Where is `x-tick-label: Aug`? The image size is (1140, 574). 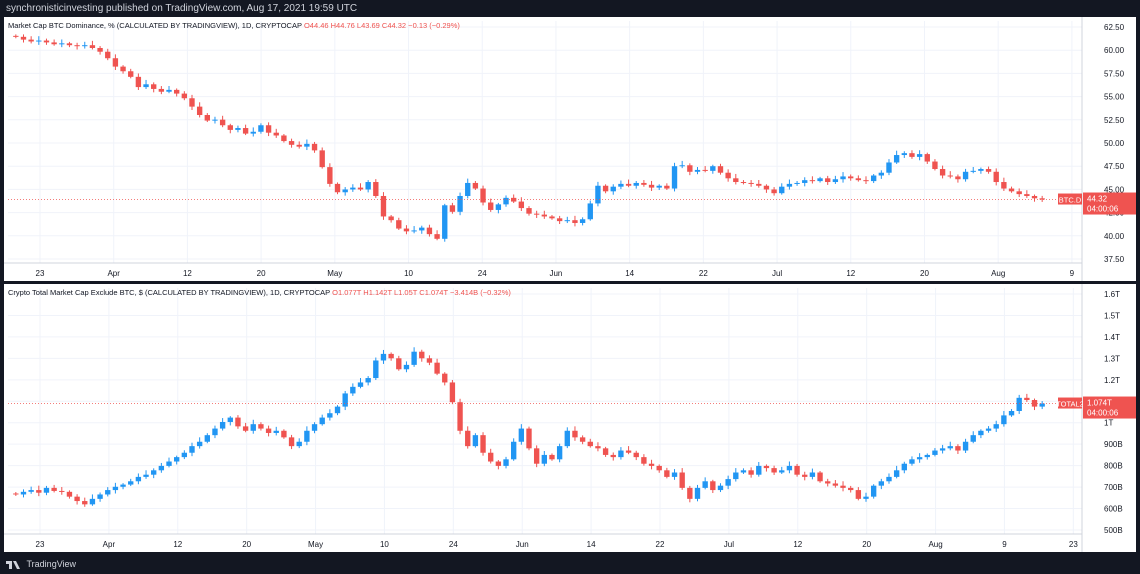
x-tick-label: Aug is located at coordinates (998, 273).